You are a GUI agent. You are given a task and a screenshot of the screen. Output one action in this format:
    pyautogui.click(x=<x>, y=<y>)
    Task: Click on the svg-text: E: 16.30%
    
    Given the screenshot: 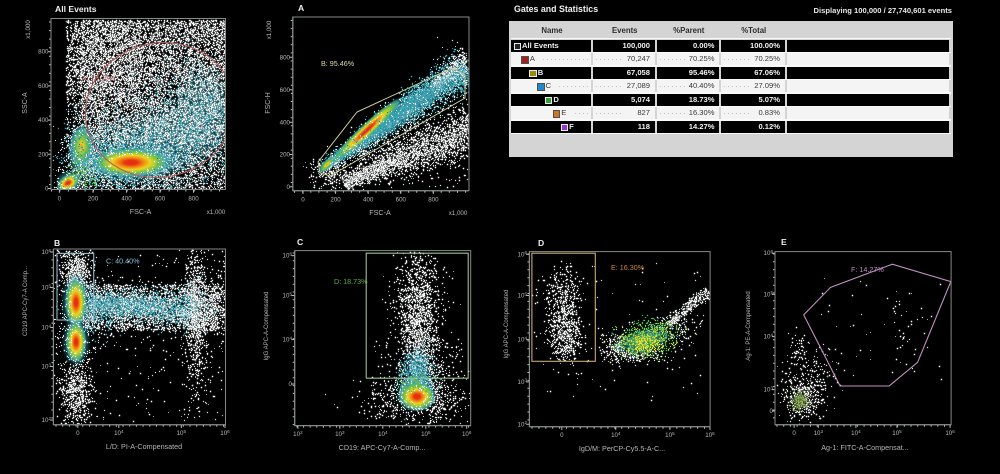 What is the action you would take?
    pyautogui.click(x=628, y=267)
    